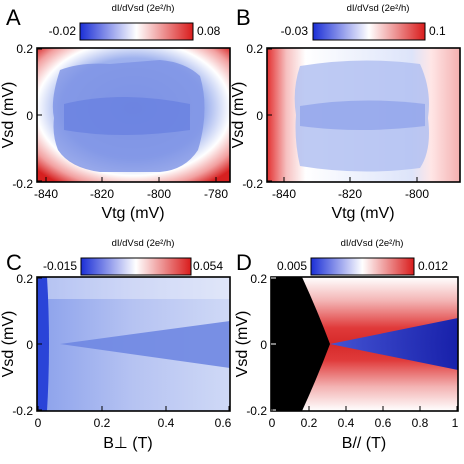 Image resolution: width=464 pixels, height=464 pixels. Describe the element at coordinates (43, 344) in the screenshot. I see `low-field-band-c` at that location.